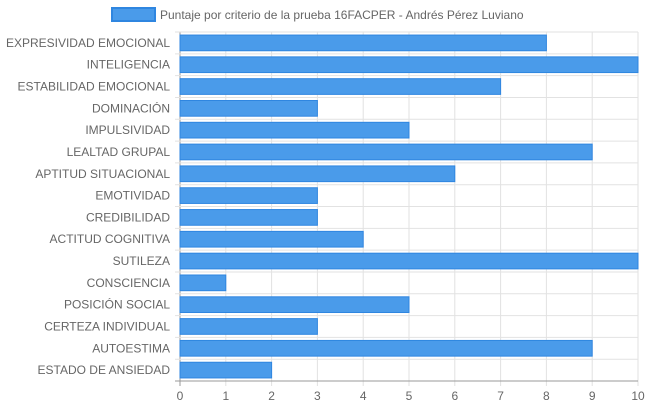 The width and height of the screenshot is (648, 410). What do you see at coordinates (128, 283) in the screenshot?
I see `category-label: CONSCIENCIA` at bounding box center [128, 283].